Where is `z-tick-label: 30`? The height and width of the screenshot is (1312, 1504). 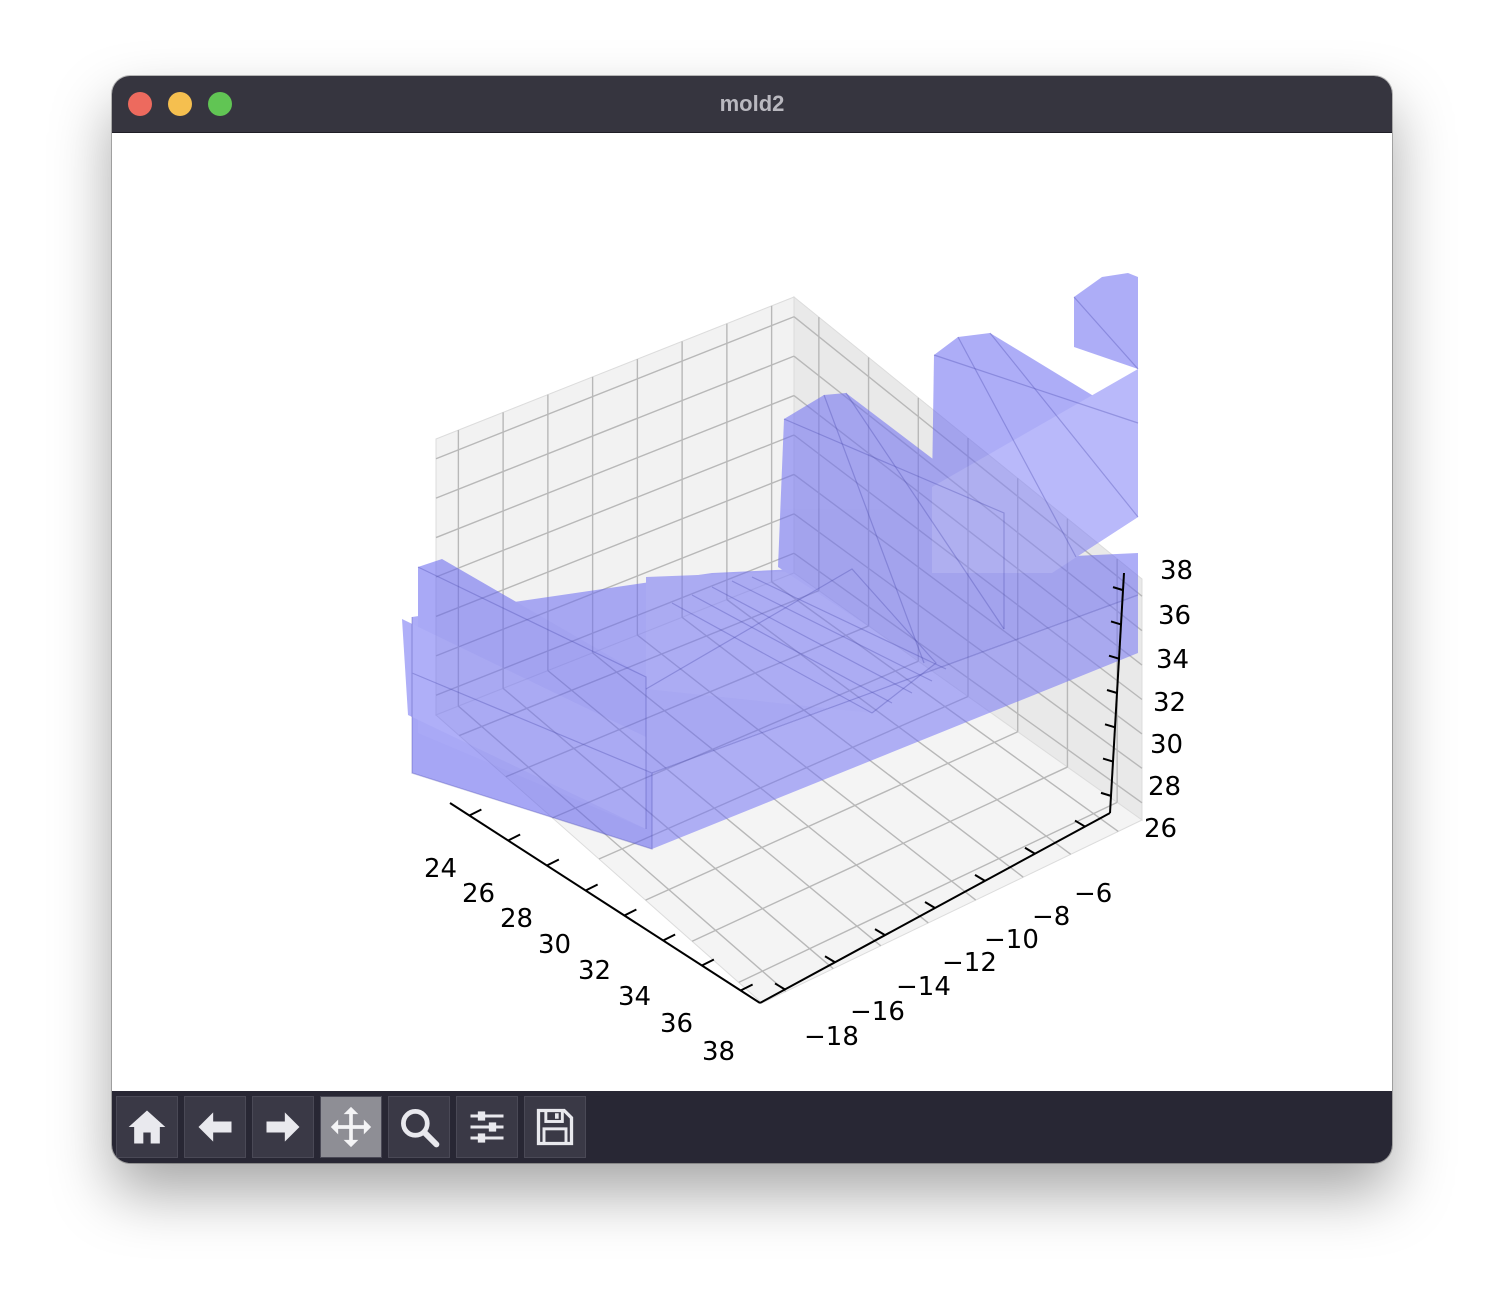 z-tick-label: 30 is located at coordinates (1166, 745).